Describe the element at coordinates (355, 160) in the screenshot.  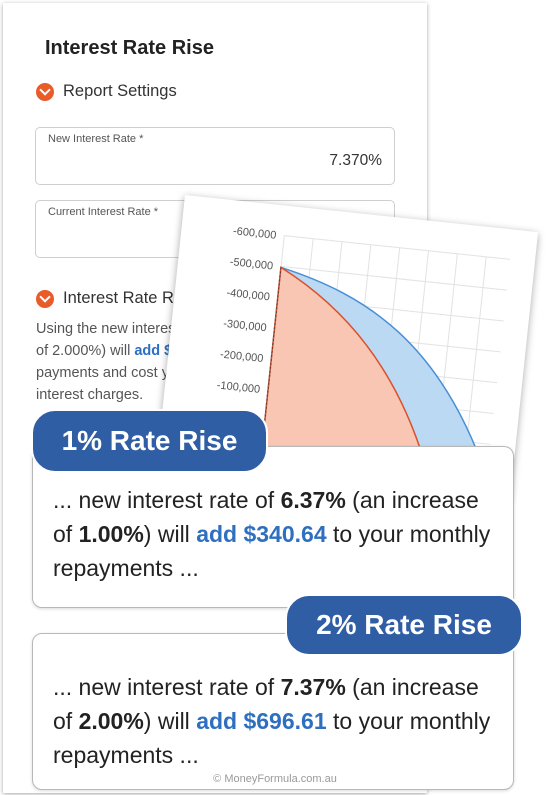
I see `new-interest-rate-value: 7.370%` at that location.